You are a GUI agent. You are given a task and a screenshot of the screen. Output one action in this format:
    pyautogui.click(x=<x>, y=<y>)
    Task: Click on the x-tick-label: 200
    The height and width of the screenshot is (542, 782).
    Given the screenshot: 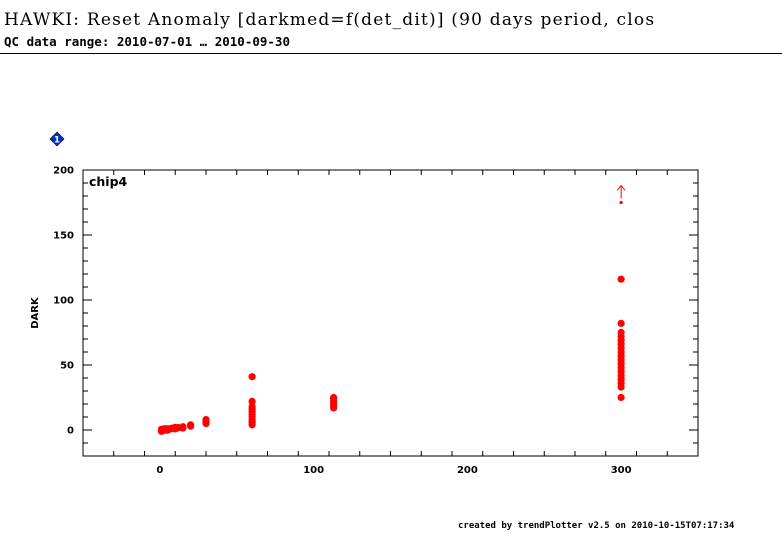 What is the action you would take?
    pyautogui.click(x=467, y=470)
    